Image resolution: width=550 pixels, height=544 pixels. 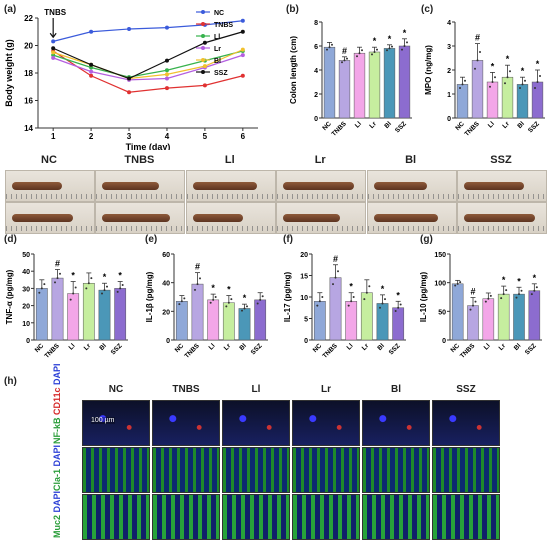 What do you see at coordinates (304, 277) in the screenshot?
I see `y-tick-label: 15` at bounding box center [304, 277].